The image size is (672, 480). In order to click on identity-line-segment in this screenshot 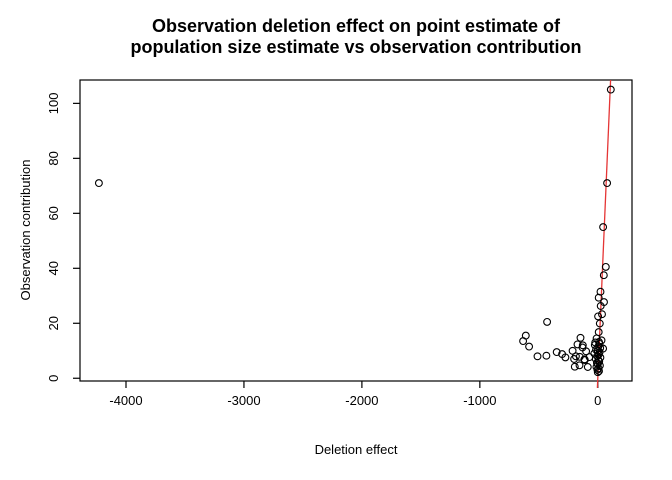, I will do `click(604, 233)`.